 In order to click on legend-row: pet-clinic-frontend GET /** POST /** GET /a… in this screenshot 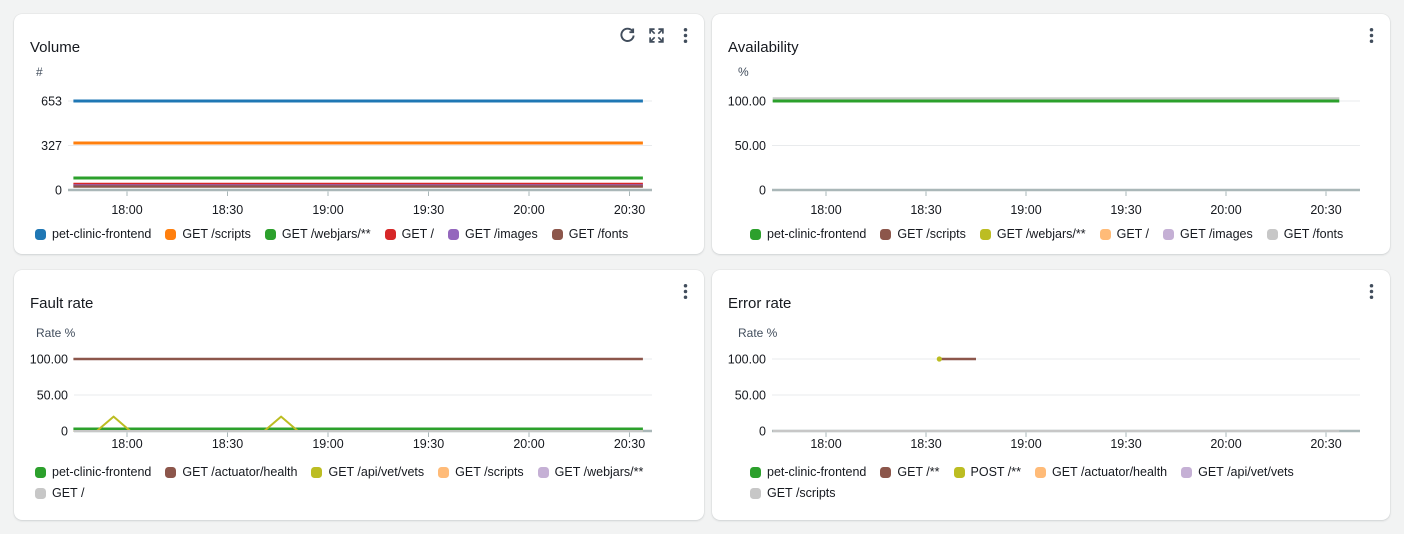, I will do `click(1022, 472)`.